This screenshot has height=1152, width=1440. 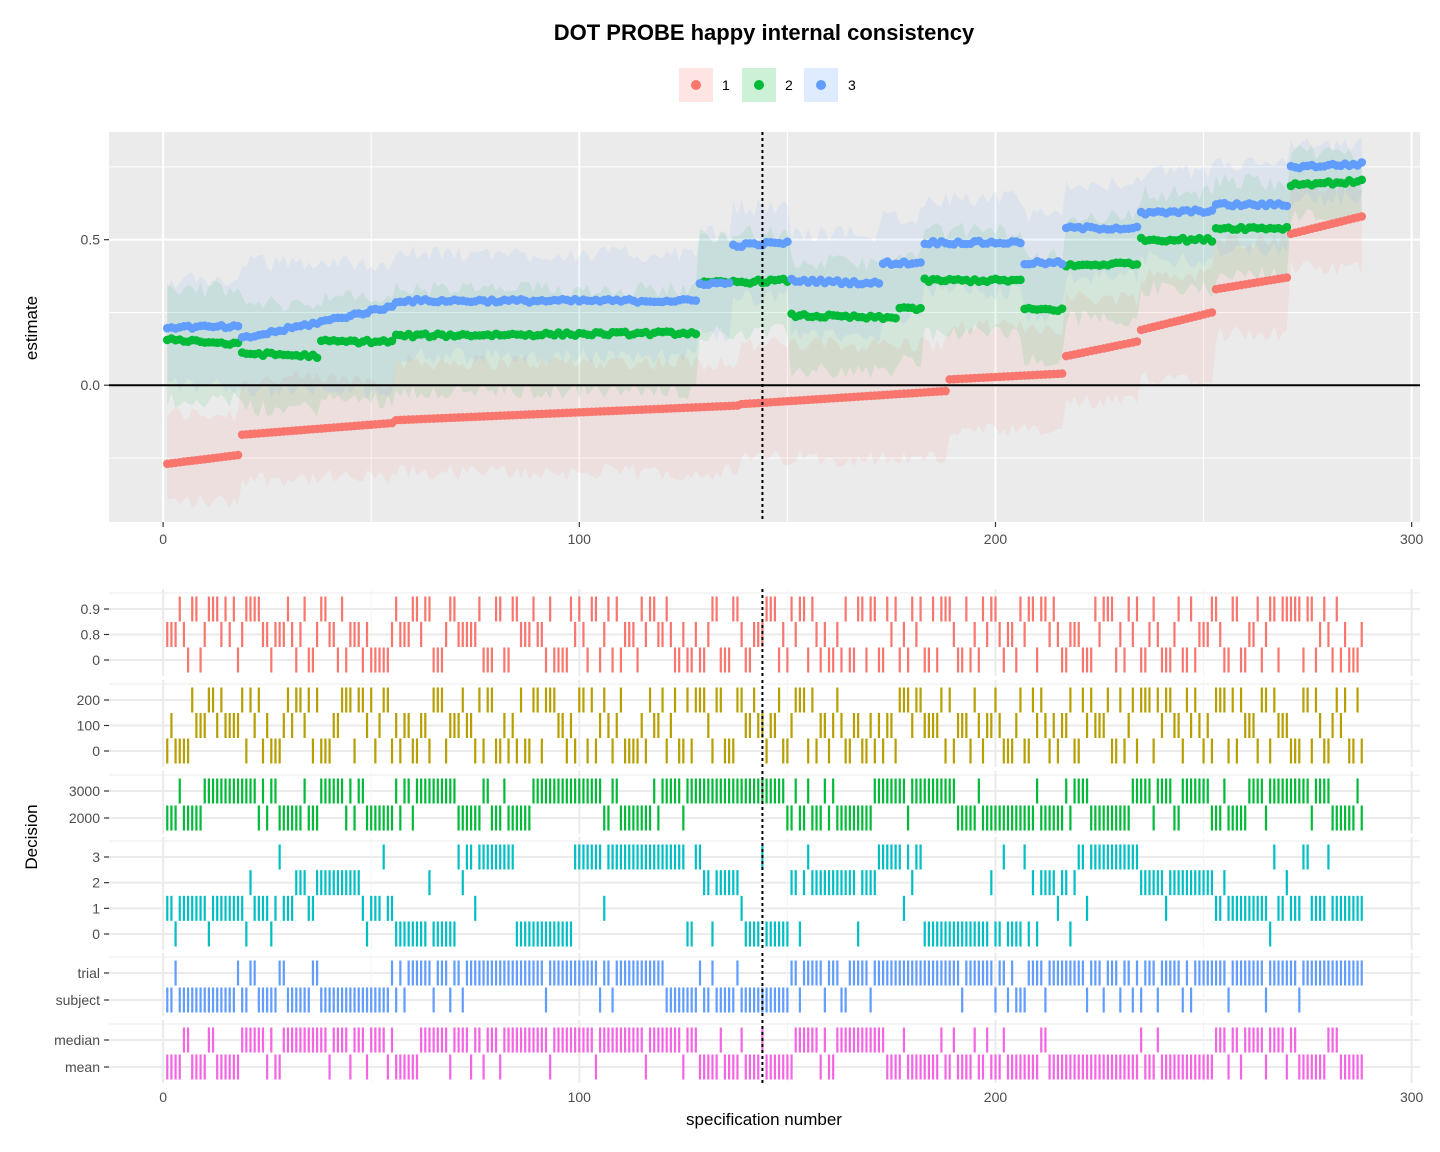 I want to click on x-tick-label: 300, so click(x=1412, y=539).